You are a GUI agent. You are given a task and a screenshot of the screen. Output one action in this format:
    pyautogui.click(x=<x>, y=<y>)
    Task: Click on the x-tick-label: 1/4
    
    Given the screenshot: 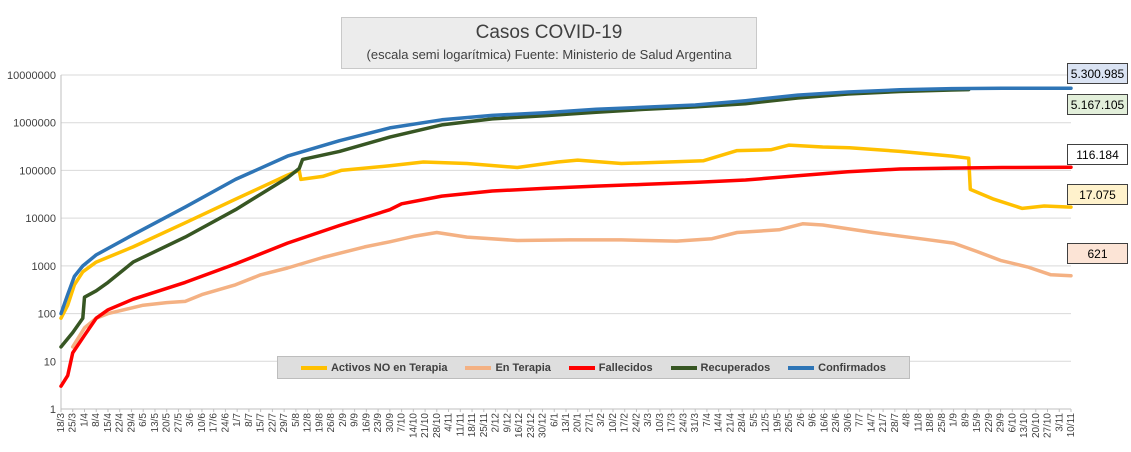 What is the action you would take?
    pyautogui.click(x=84, y=420)
    